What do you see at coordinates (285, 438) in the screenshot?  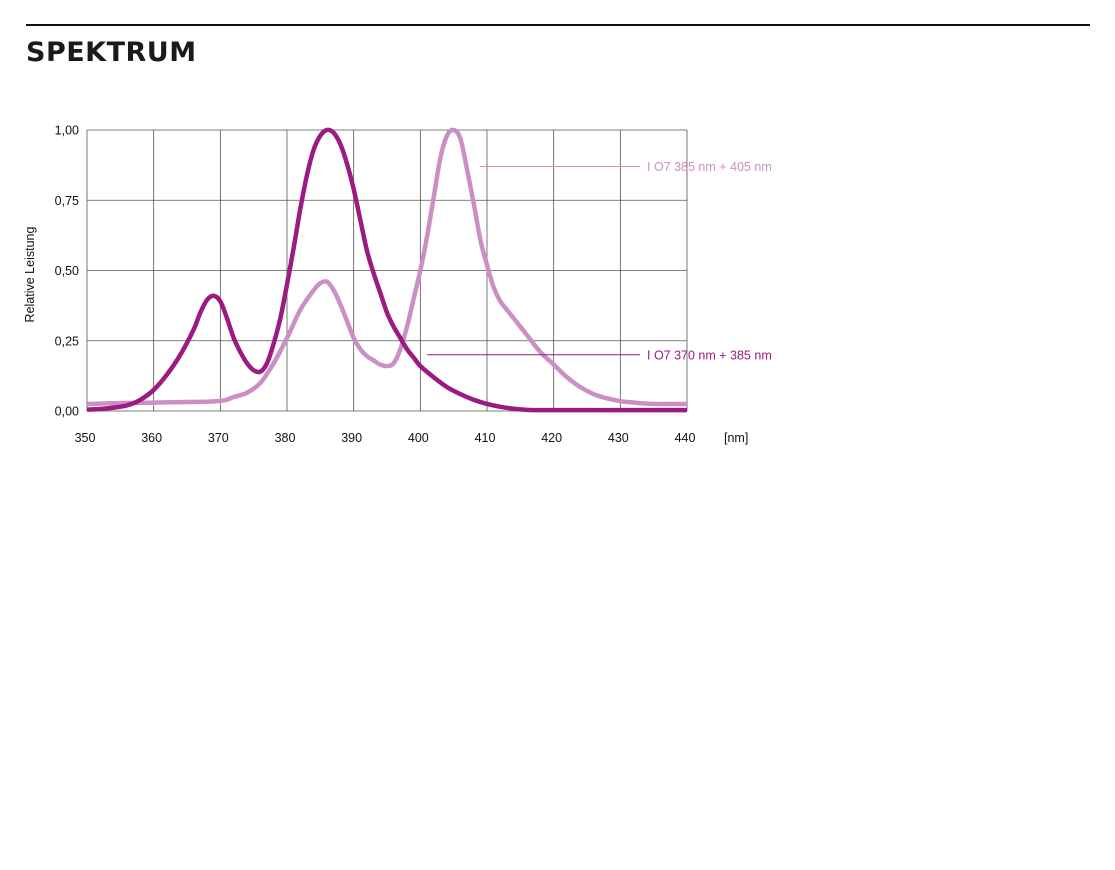 I see `x-tick-label: 380` at bounding box center [285, 438].